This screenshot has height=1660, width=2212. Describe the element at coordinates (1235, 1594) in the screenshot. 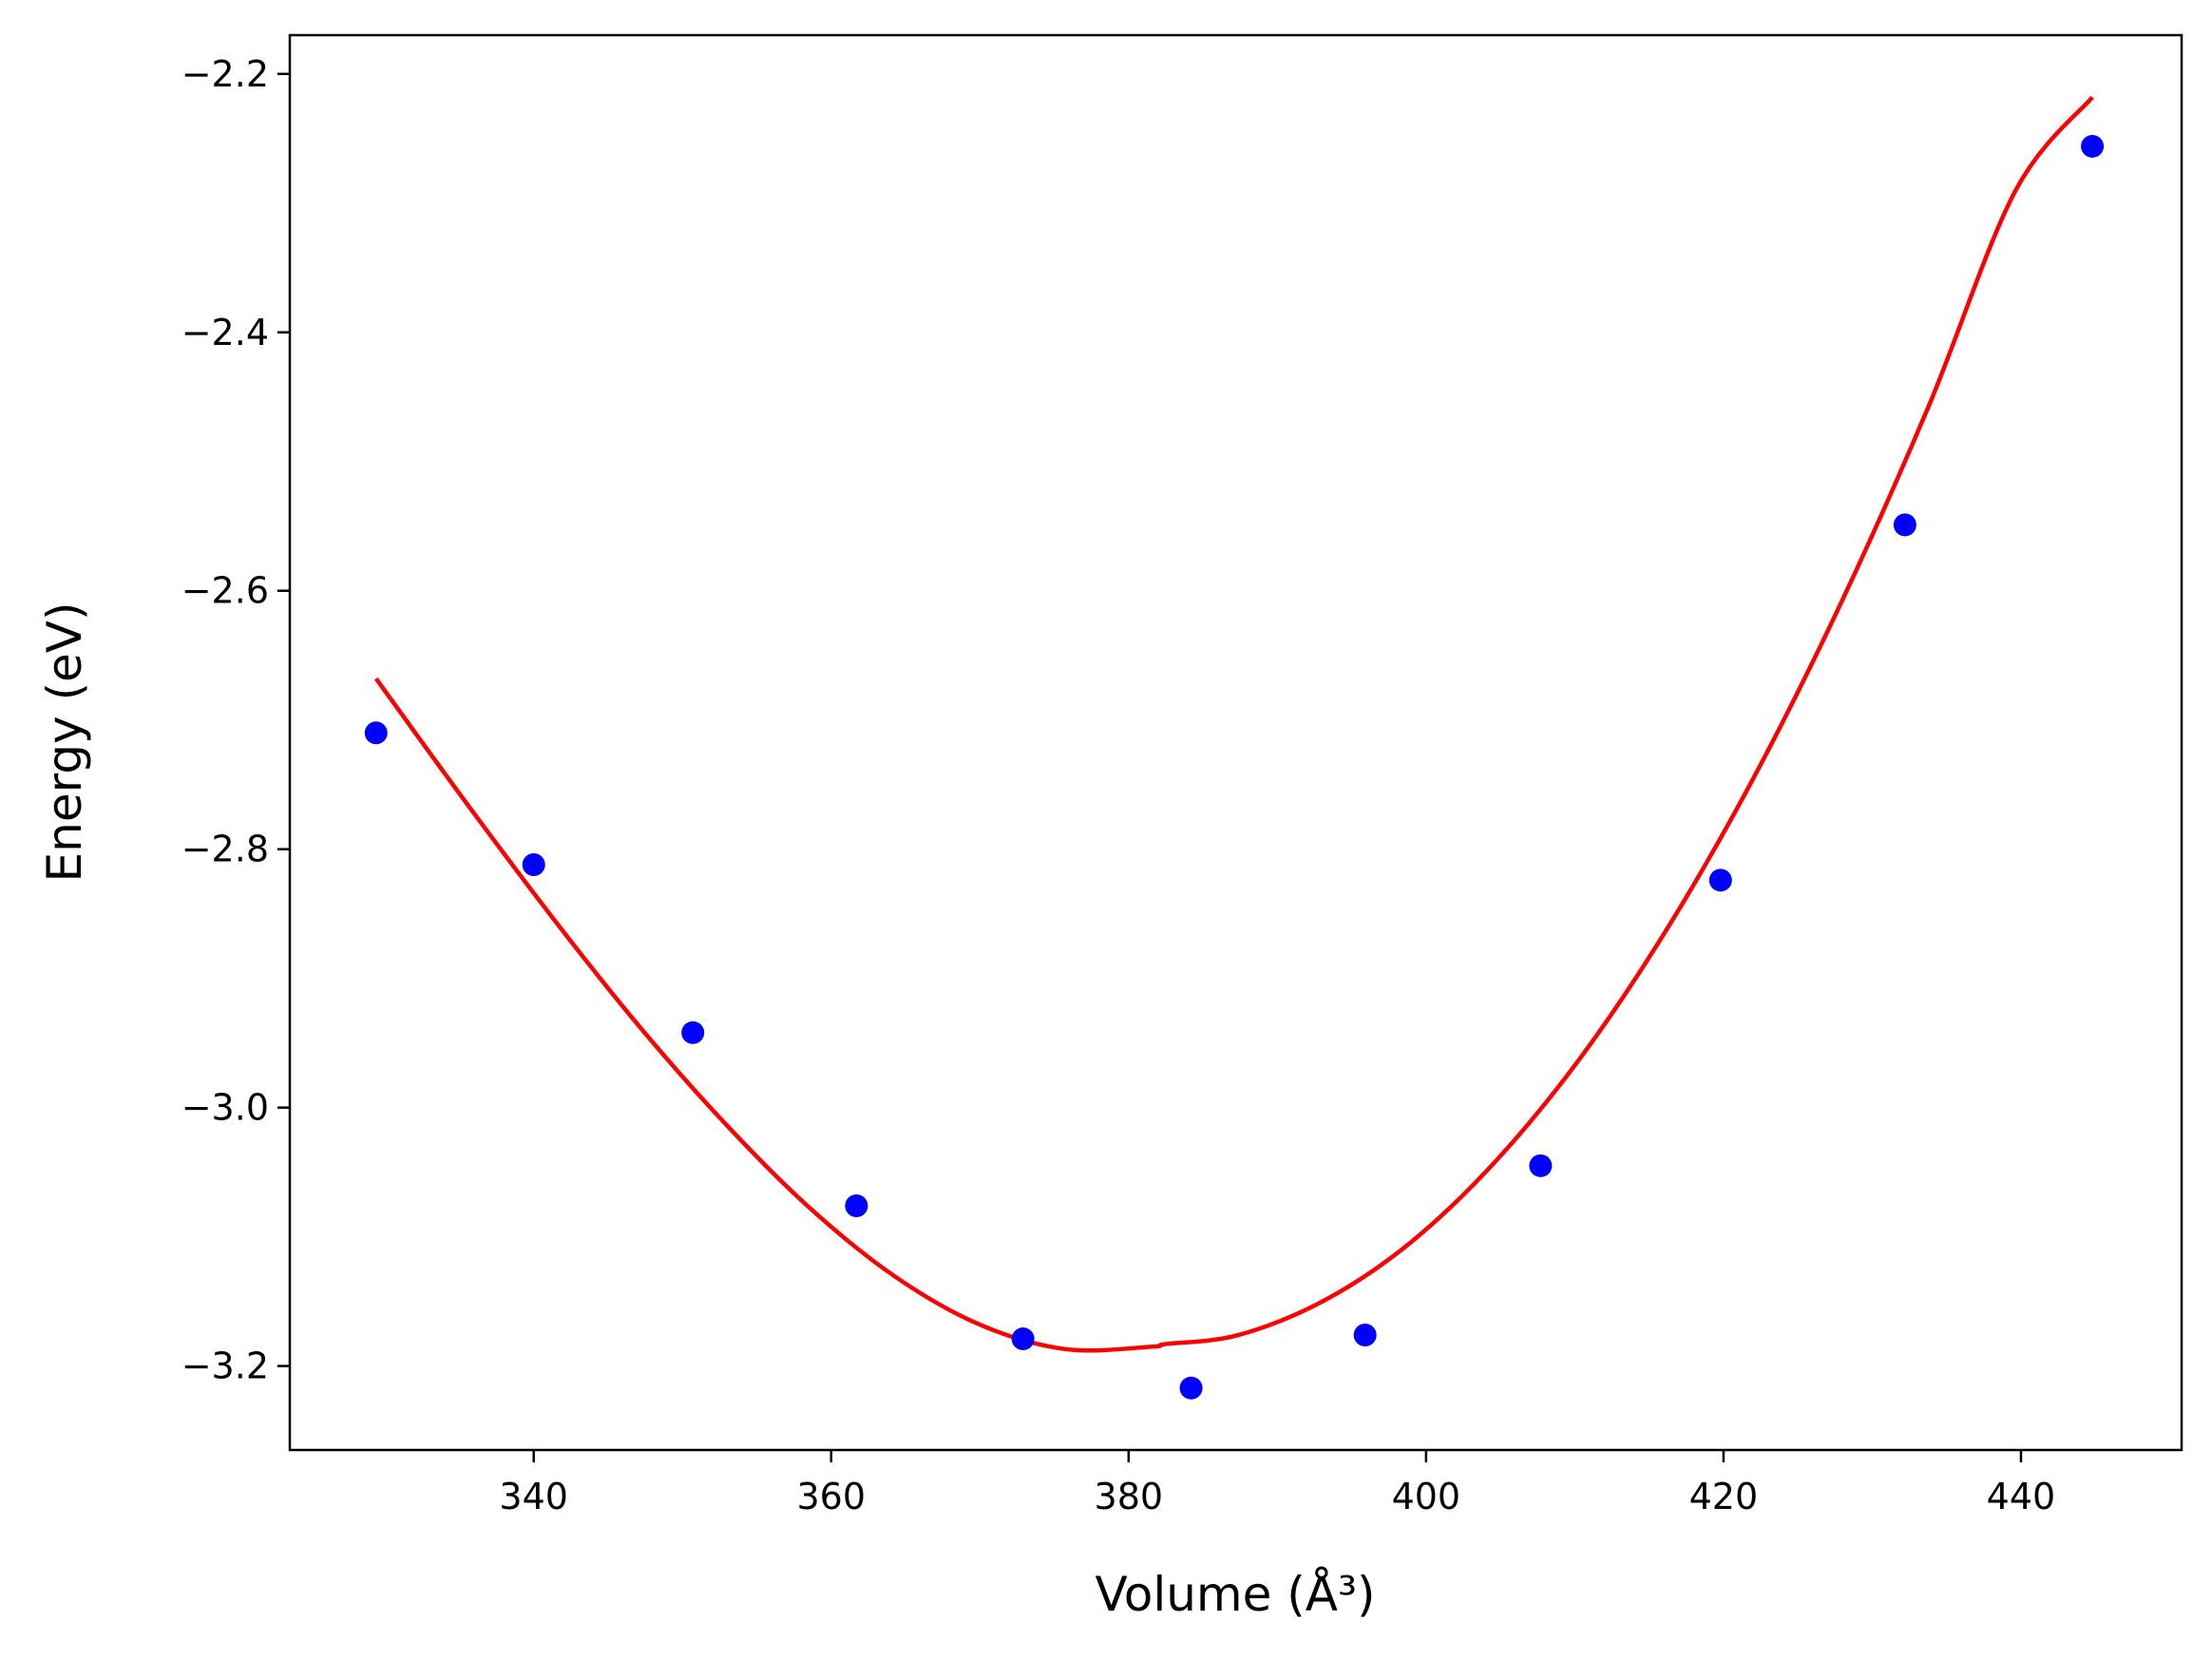

I see `x-axis-label: Volume (Å³)` at that location.